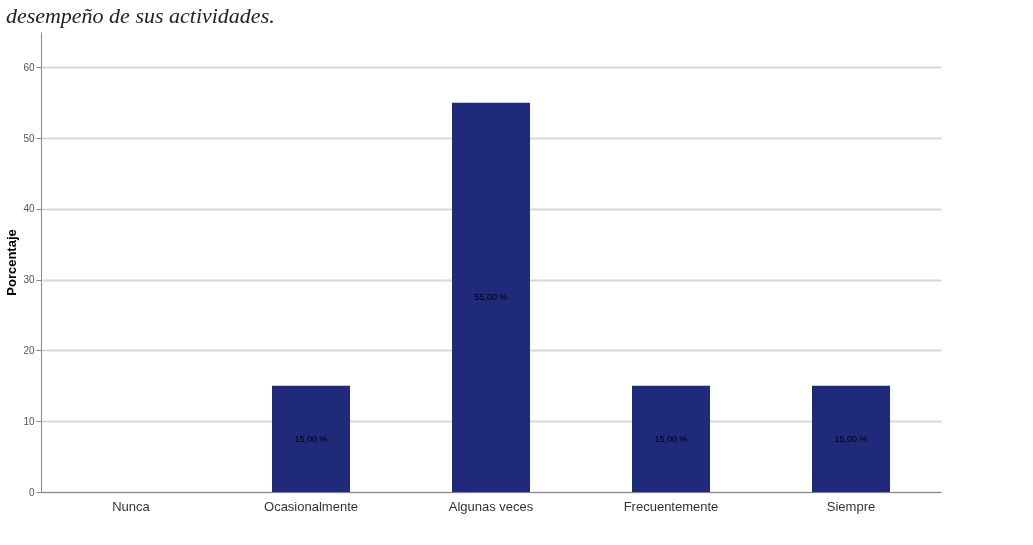  Describe the element at coordinates (131, 506) in the screenshot. I see `x-tick-label: Nunca` at that location.